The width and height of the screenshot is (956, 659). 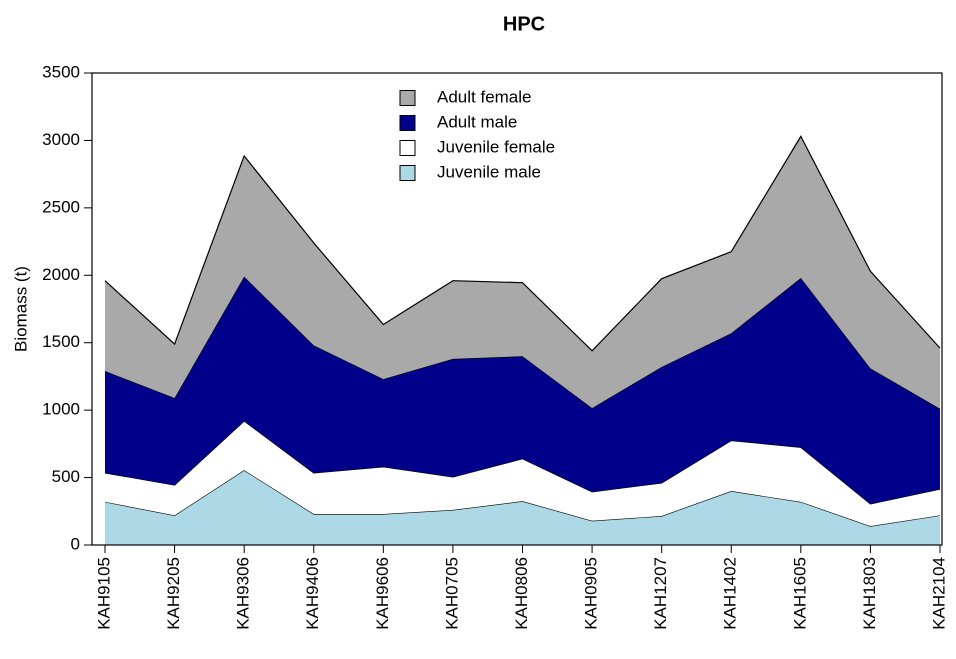 I want to click on x-tick-label: KAH1402, so click(x=730, y=593).